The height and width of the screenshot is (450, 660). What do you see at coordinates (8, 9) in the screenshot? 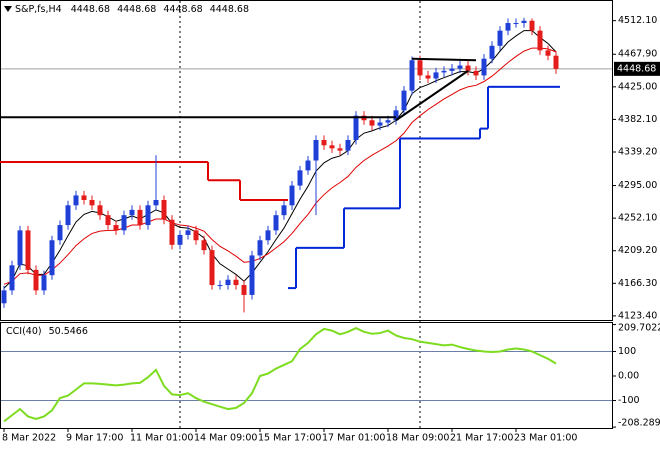
I see `collapse-arrow` at bounding box center [8, 9].